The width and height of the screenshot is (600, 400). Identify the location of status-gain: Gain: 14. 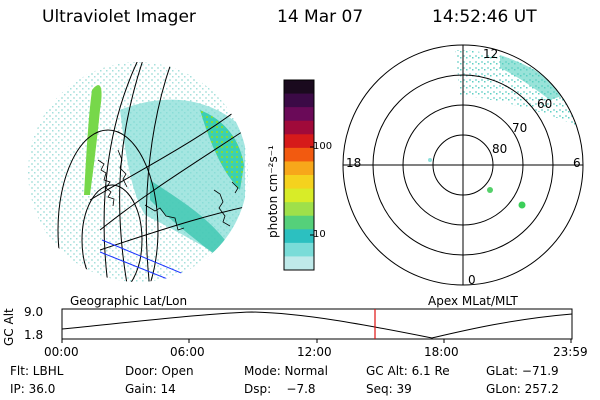
(150, 389).